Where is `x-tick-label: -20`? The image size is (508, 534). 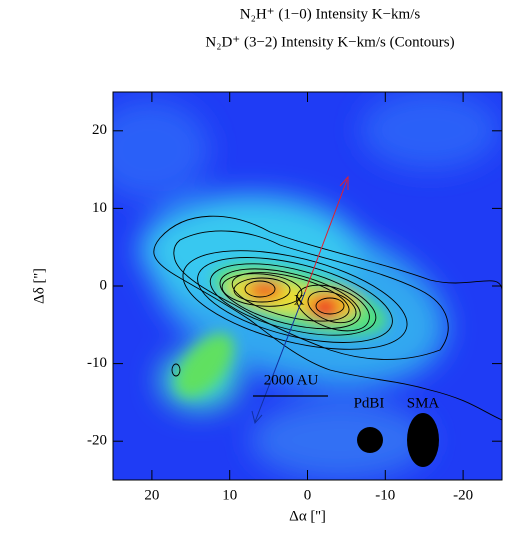
x-tick-label: -20 is located at coordinates (463, 495).